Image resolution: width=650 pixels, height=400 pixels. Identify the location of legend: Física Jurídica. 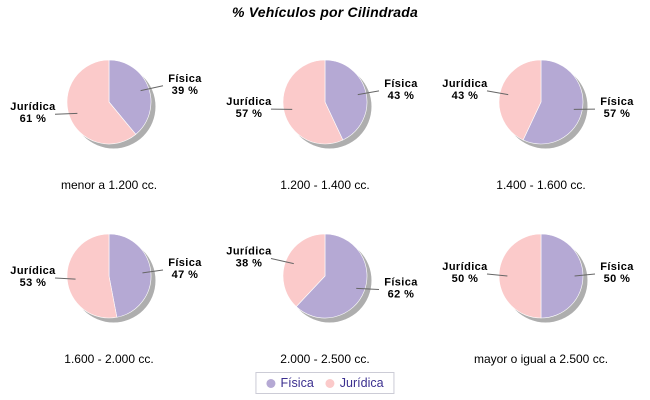
(325, 383).